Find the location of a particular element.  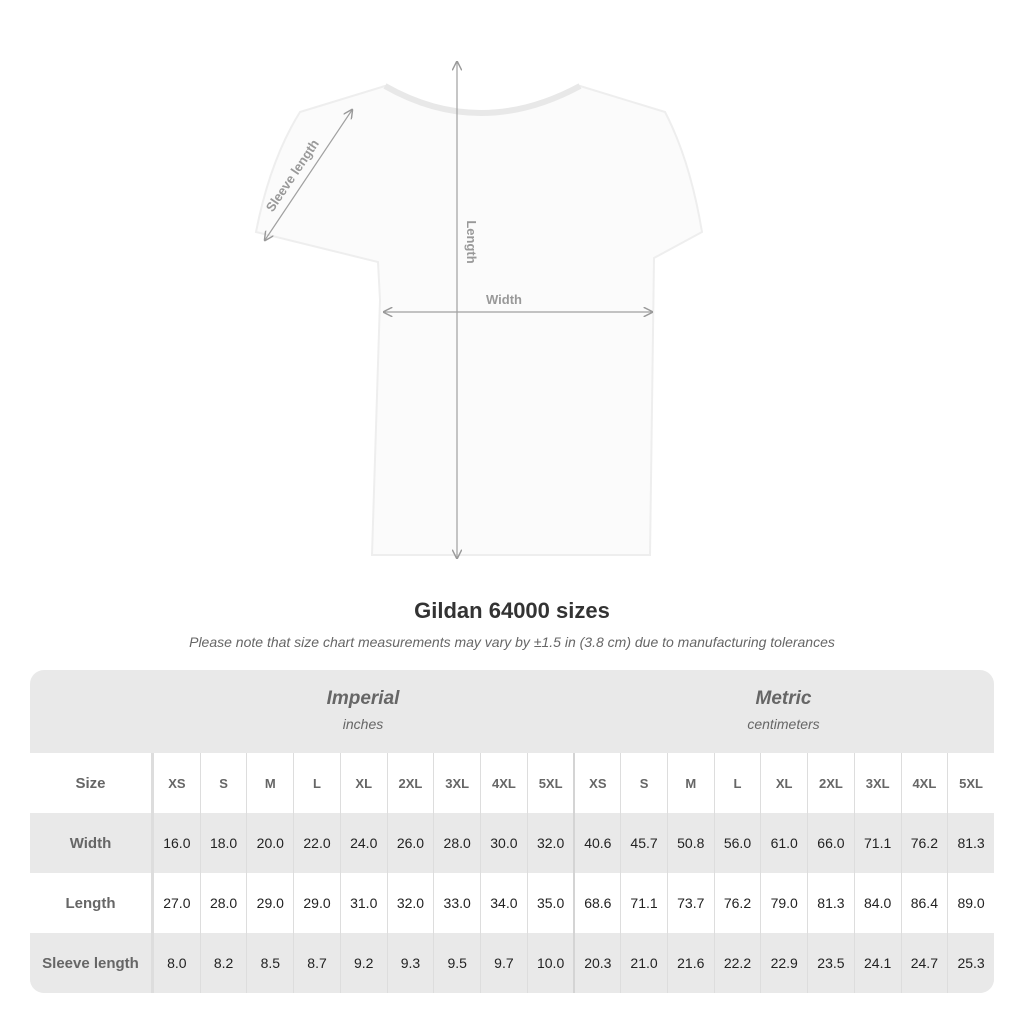

row-label: Length is located at coordinates (91, 903).